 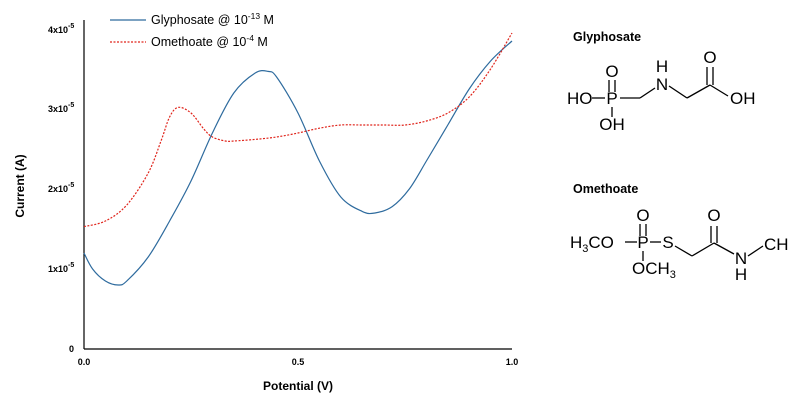 I want to click on omethoate-atom-p: P, so click(x=642, y=242).